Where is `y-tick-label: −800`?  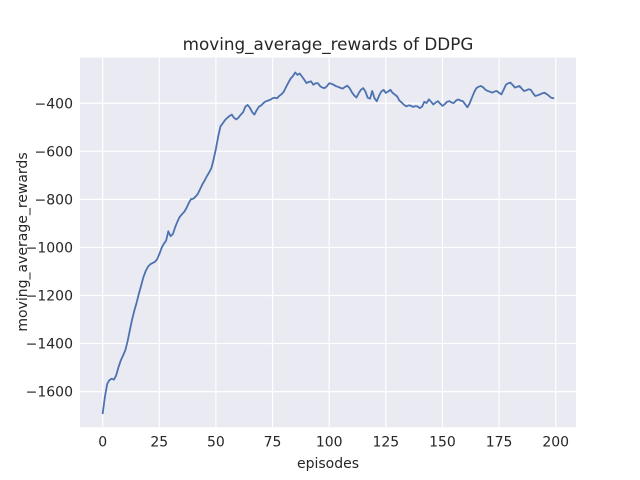 y-tick-label: −800 is located at coordinates (54, 200).